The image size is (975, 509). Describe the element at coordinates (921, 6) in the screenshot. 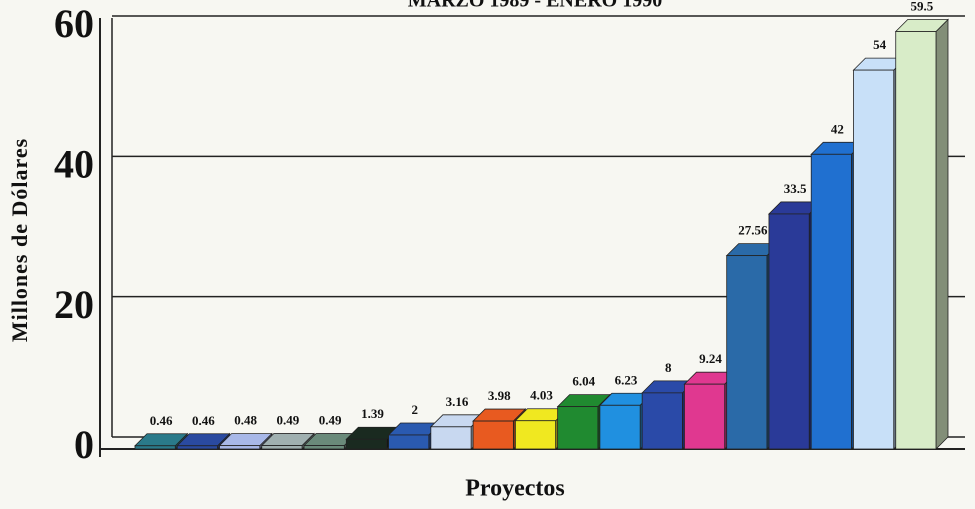

I see `value-label: 59.5` at that location.